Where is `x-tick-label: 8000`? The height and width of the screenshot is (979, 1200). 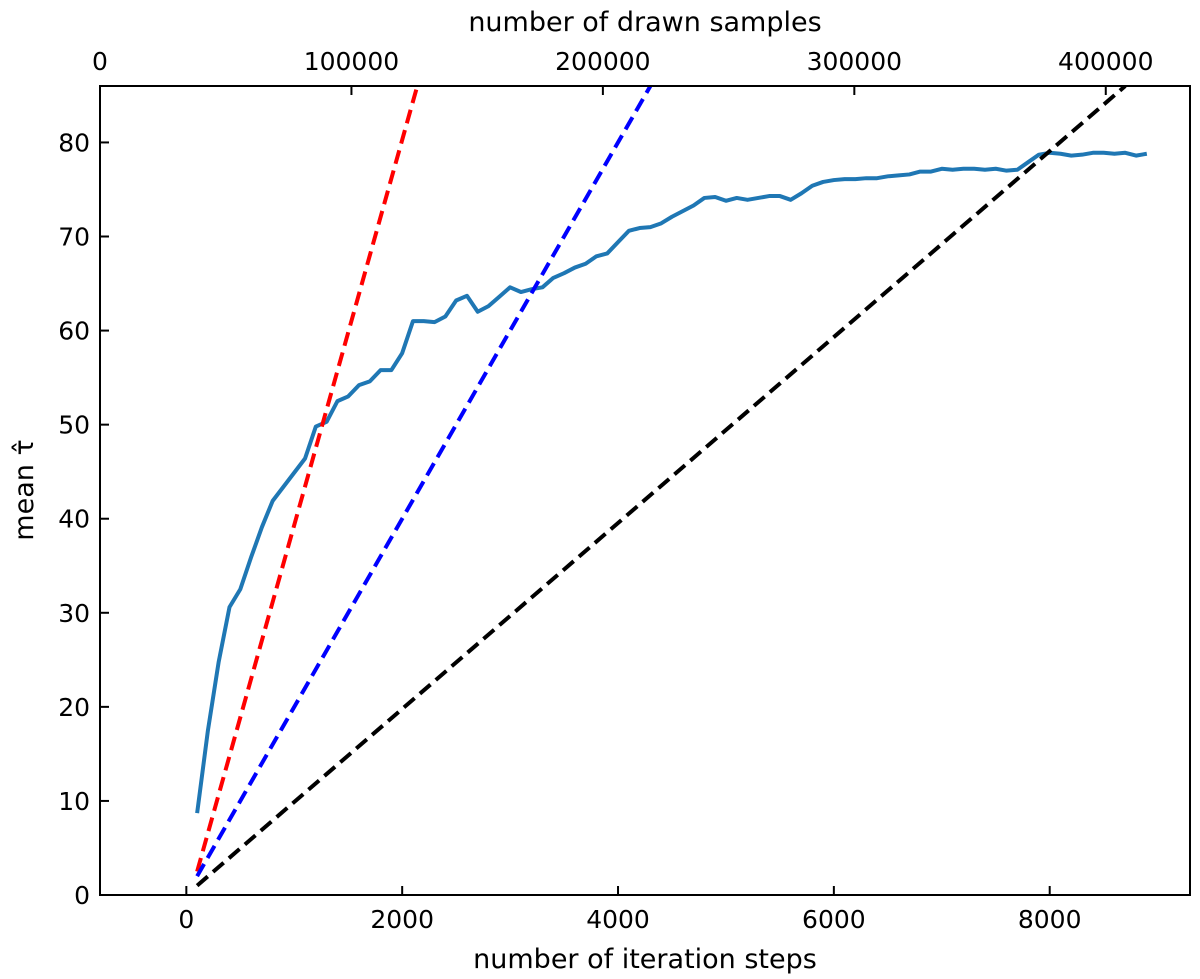
x-tick-label: 8000 is located at coordinates (1050, 919).